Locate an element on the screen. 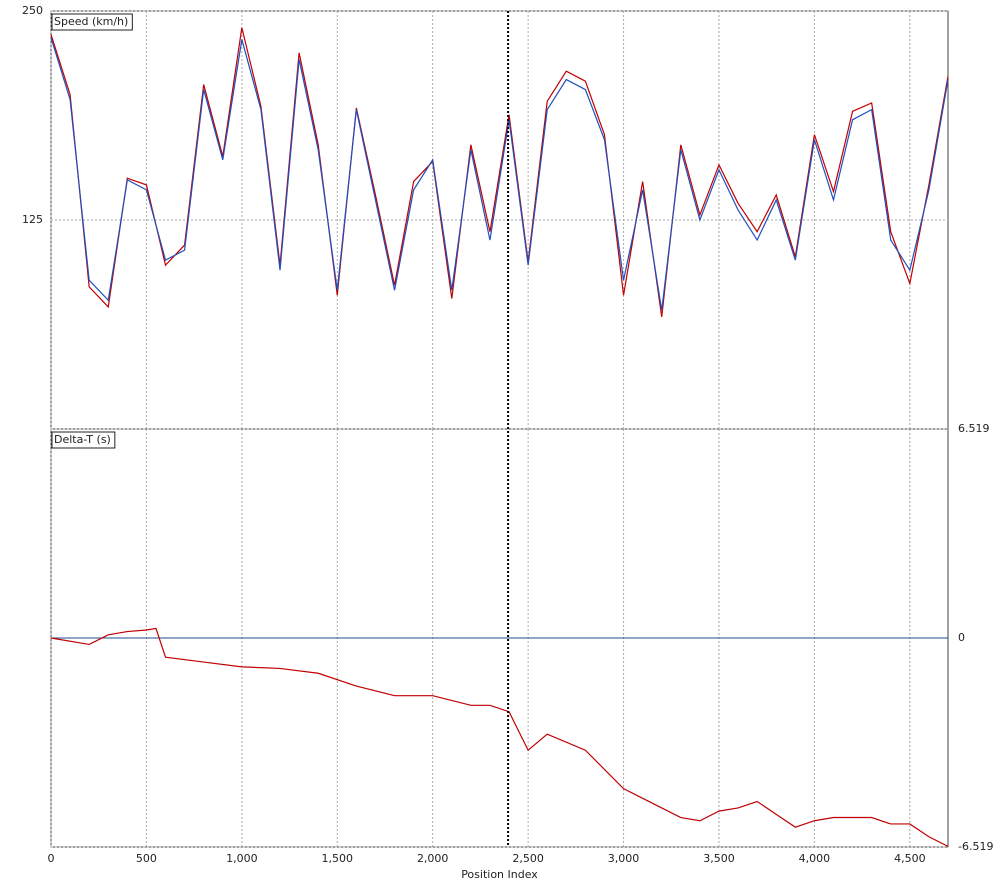  x-tick-label: 2,500 is located at coordinates (528, 858).